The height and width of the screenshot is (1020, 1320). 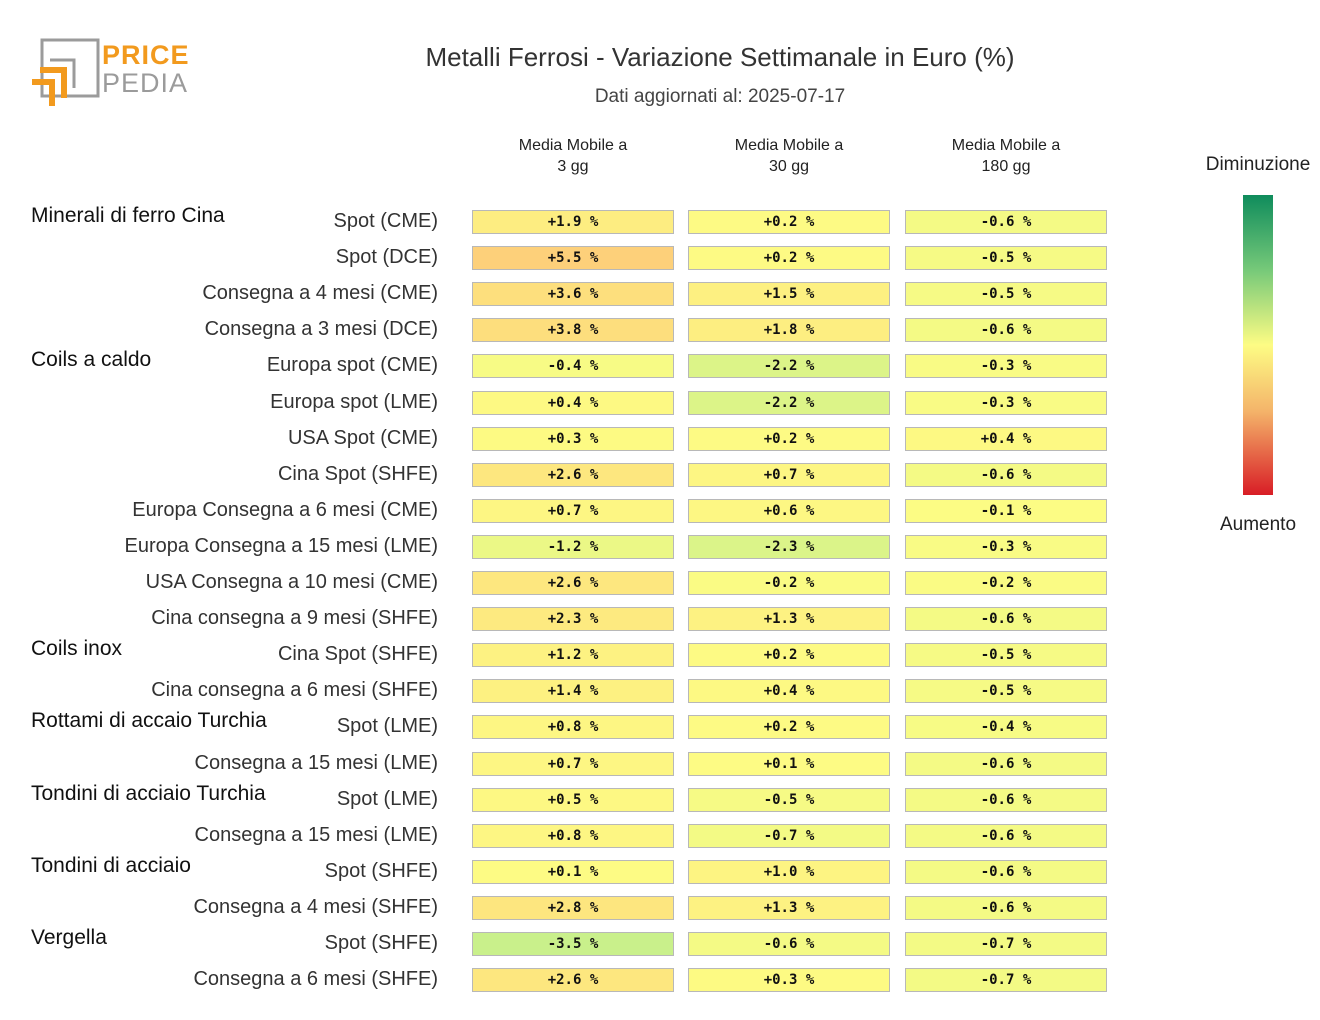 What do you see at coordinates (1258, 524) in the screenshot?
I see `legend-bottom-label: Aumento` at bounding box center [1258, 524].